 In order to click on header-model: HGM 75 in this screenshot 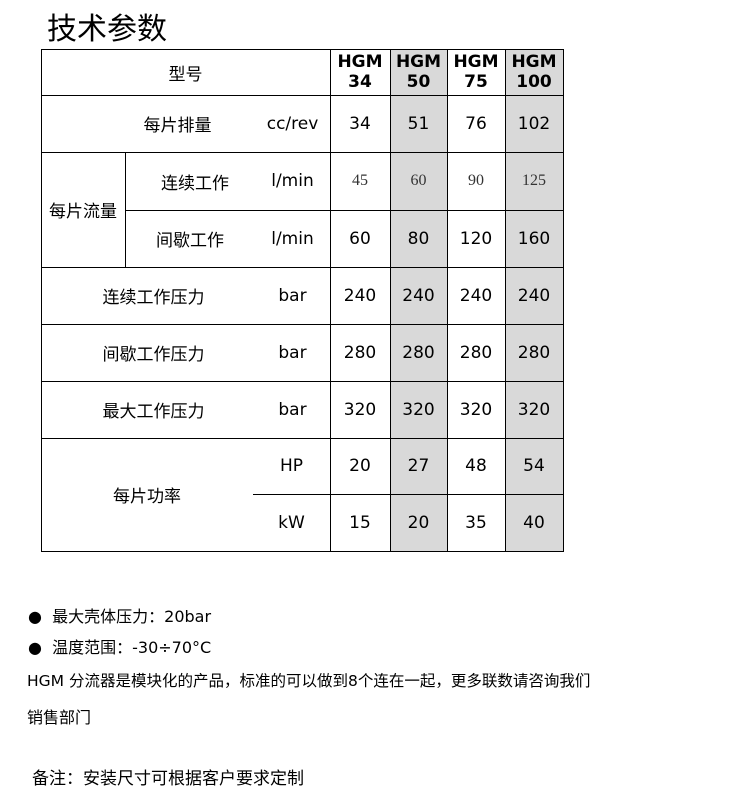, I will do `click(476, 72)`.